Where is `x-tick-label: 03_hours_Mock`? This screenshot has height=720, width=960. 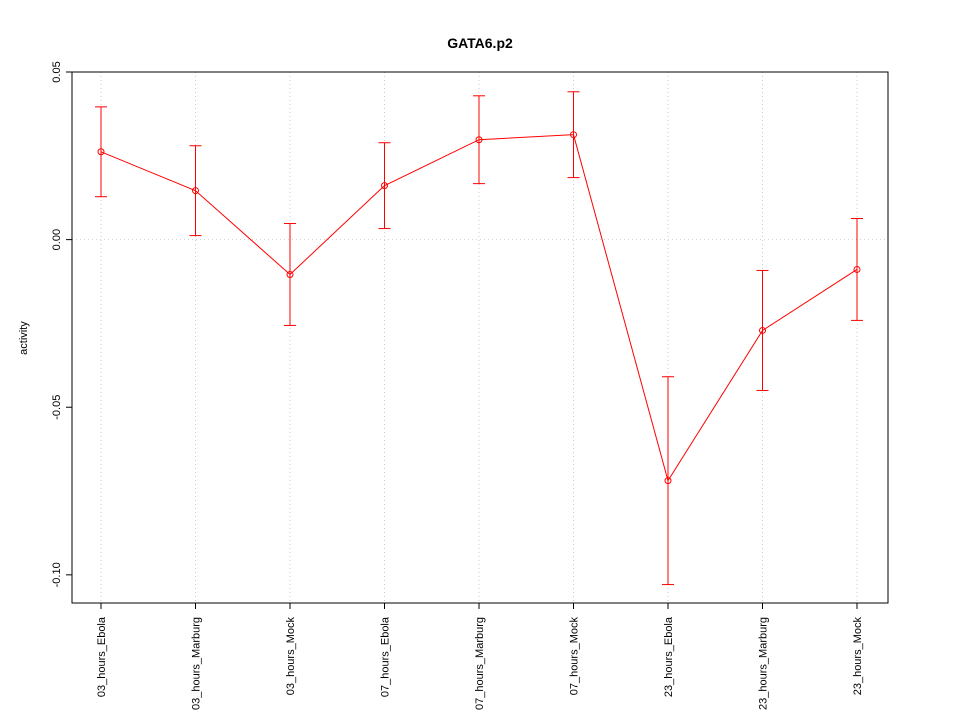
x-tick-label: 03_hours_Mock is located at coordinates (291, 656).